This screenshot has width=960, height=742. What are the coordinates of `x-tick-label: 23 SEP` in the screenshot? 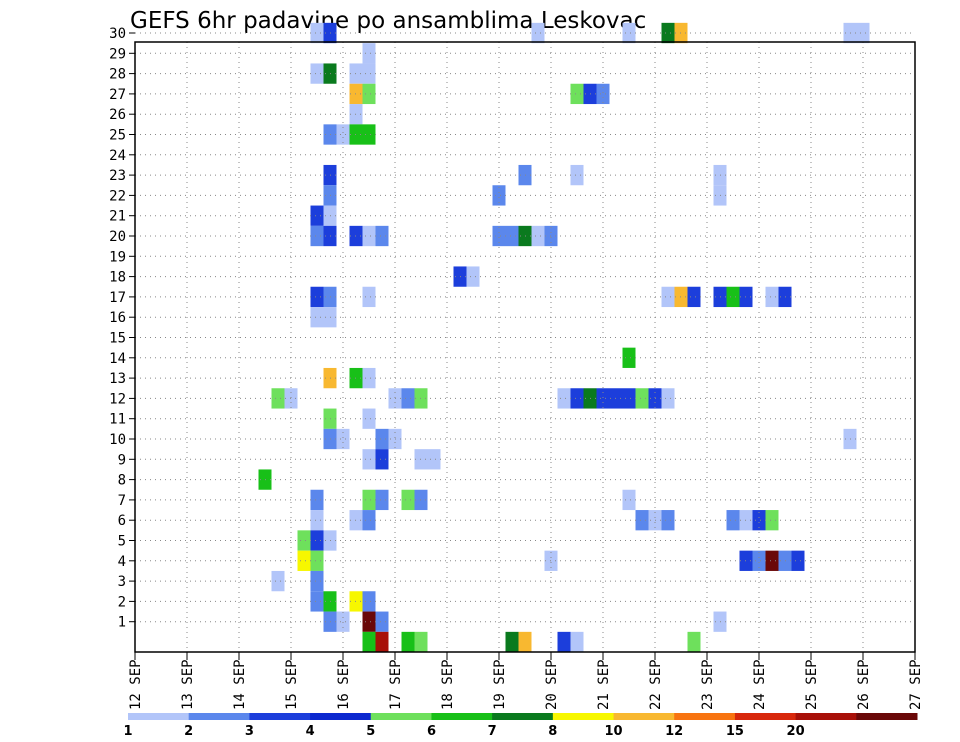 It's located at (708, 684).